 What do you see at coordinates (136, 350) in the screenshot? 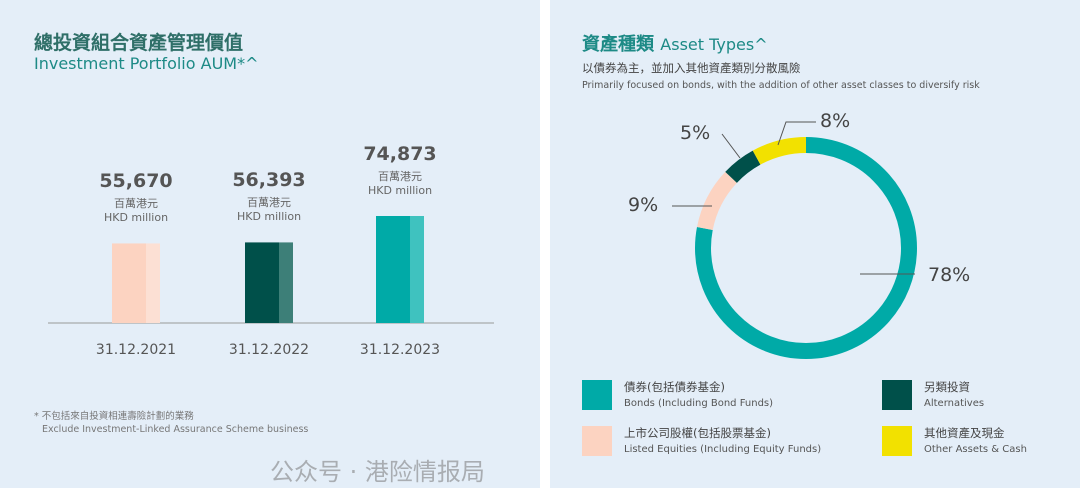
I see `bar-category-label: 31.12.2021` at bounding box center [136, 350].